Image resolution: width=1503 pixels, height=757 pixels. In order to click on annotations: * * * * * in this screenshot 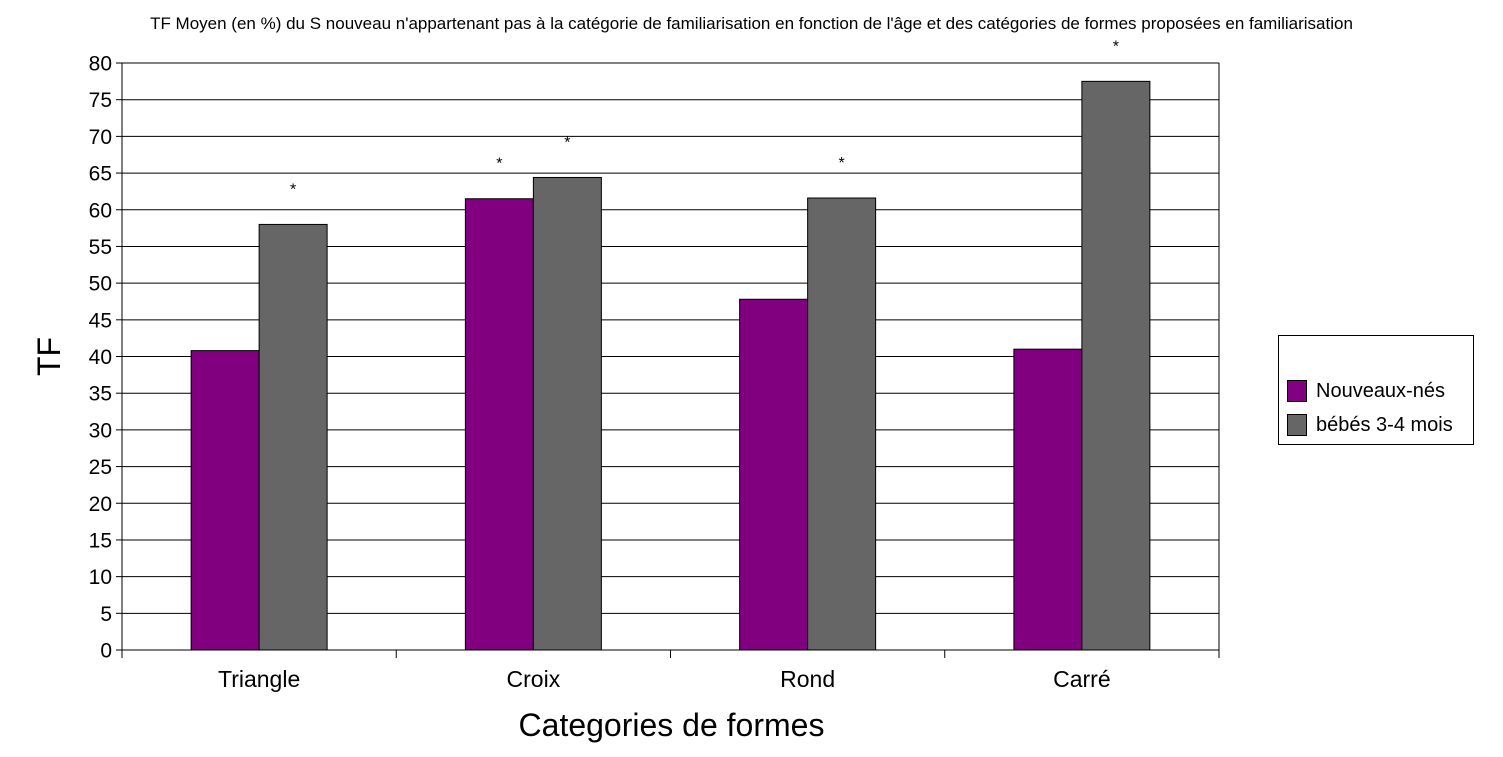, I will do `click(704, 118)`.